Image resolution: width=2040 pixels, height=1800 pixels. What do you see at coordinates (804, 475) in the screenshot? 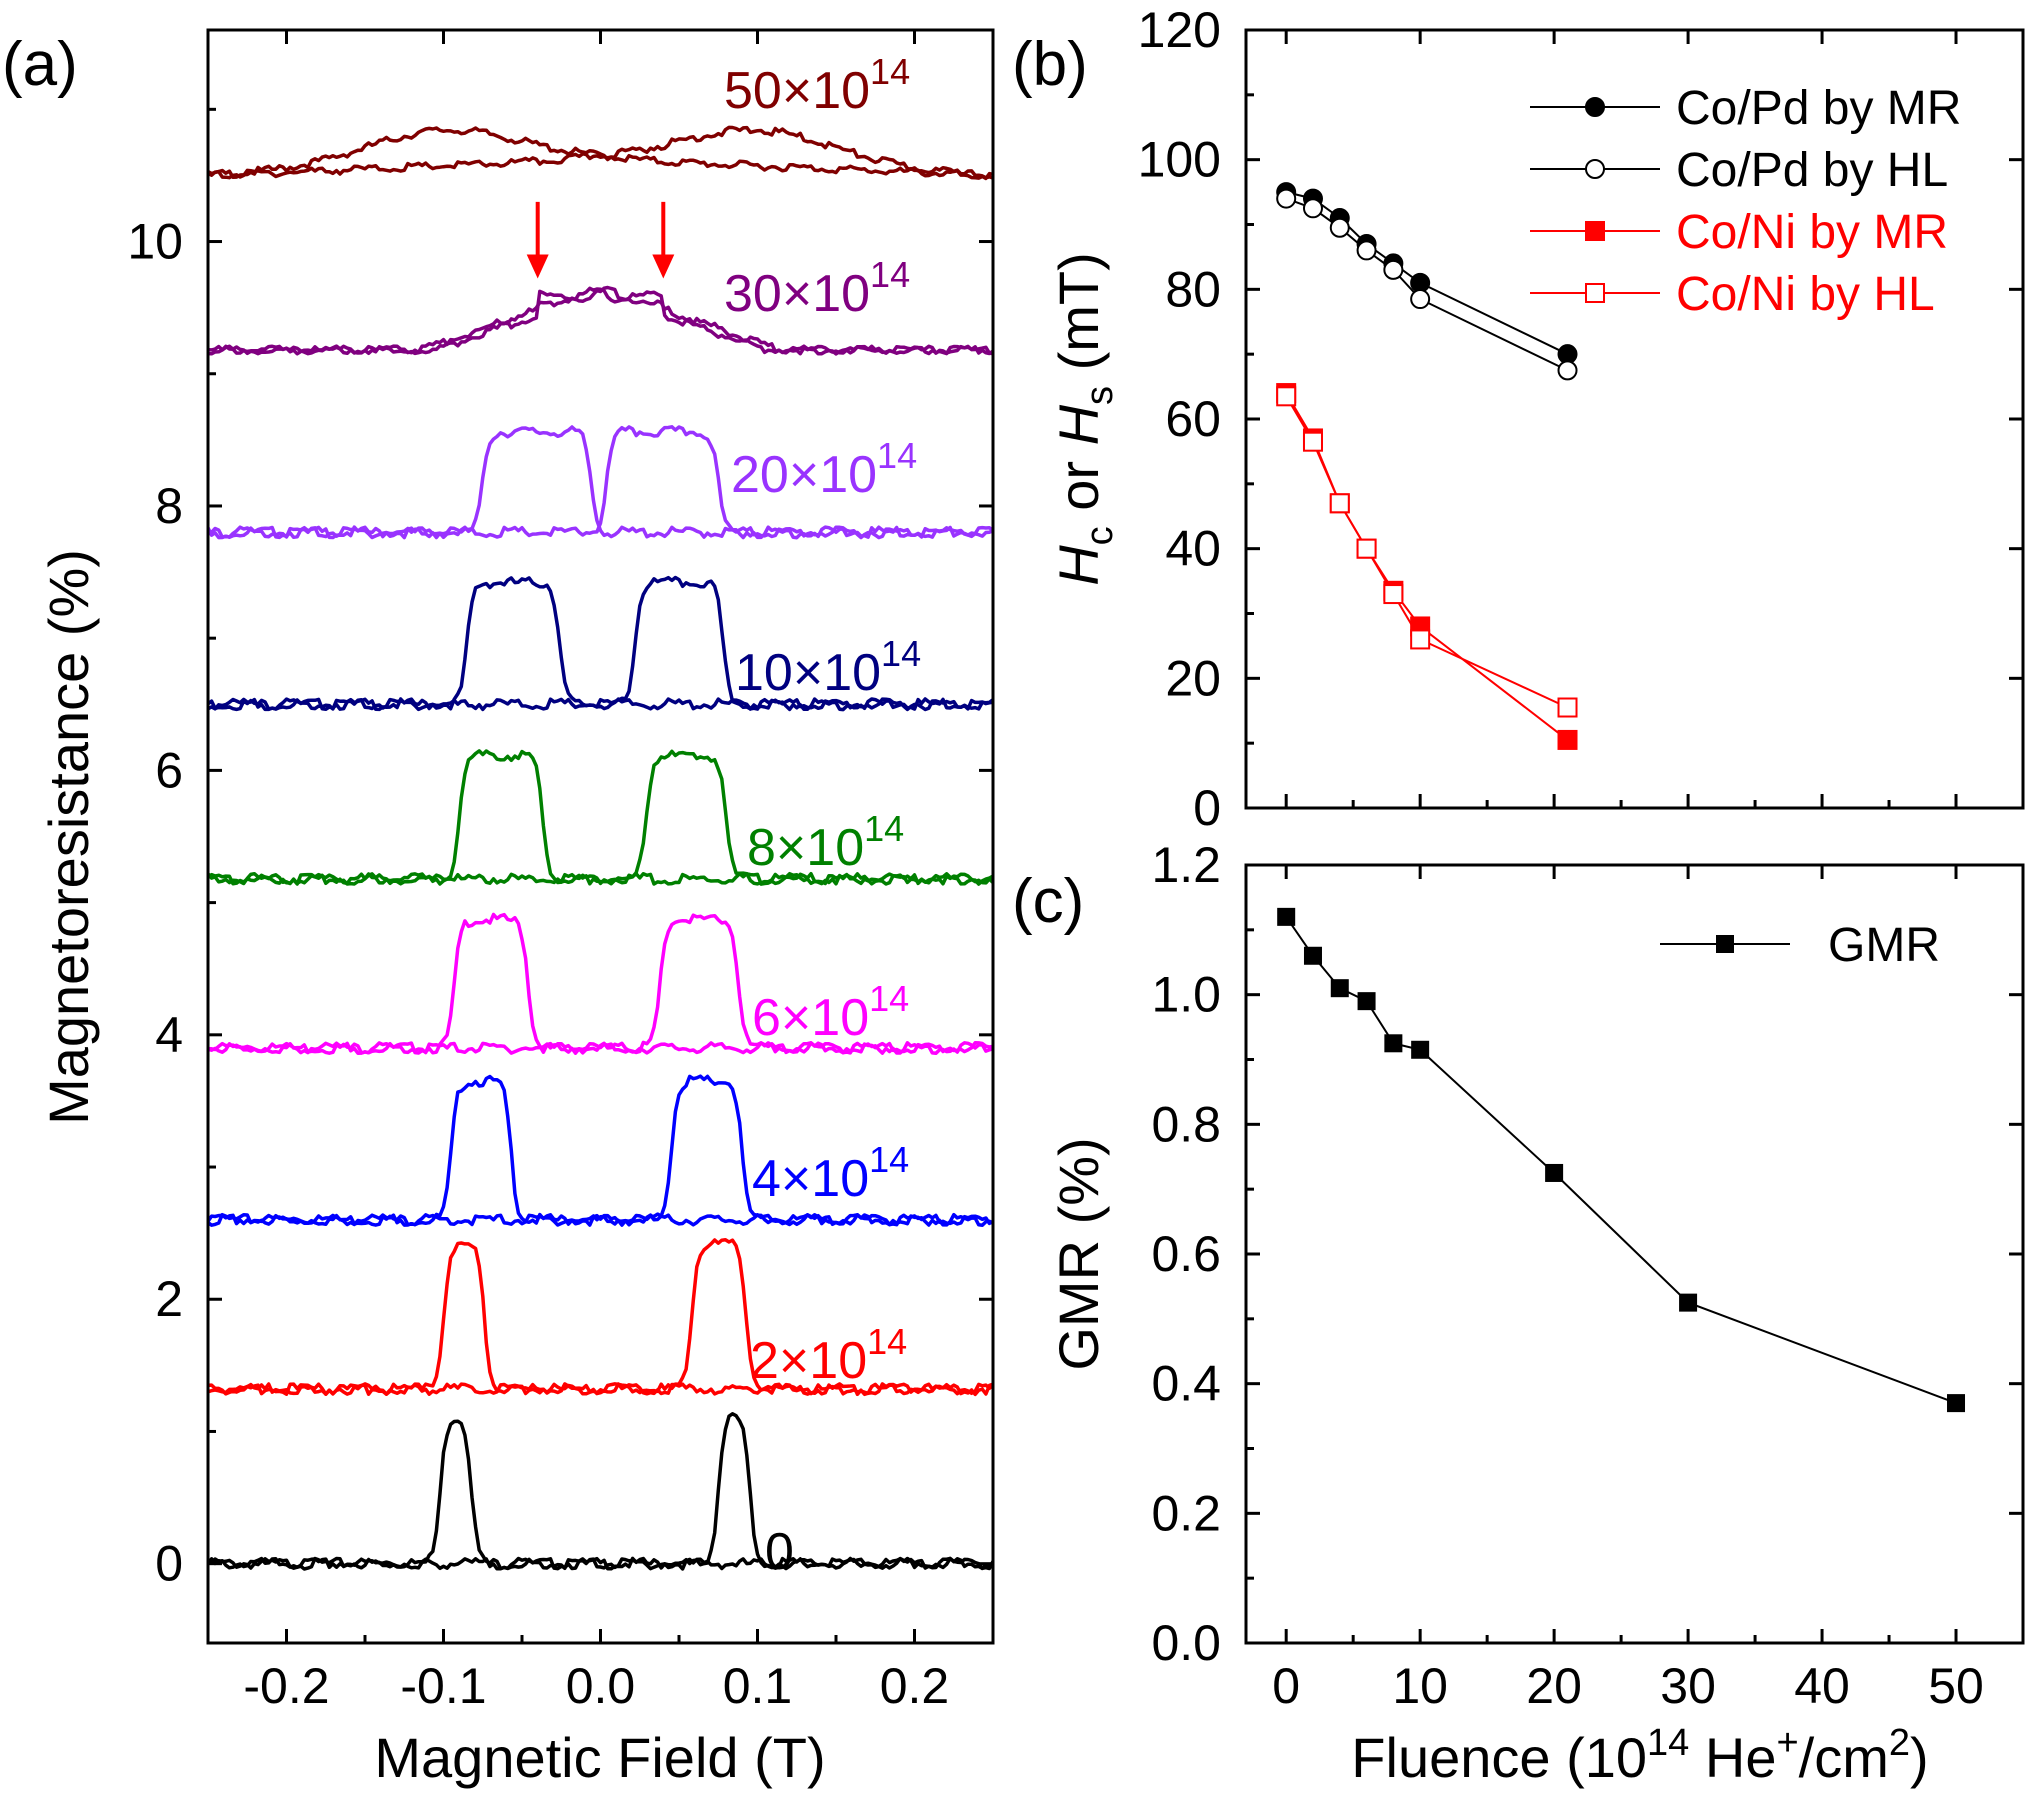
I see `curve-label-base: 20×10` at bounding box center [804, 475].